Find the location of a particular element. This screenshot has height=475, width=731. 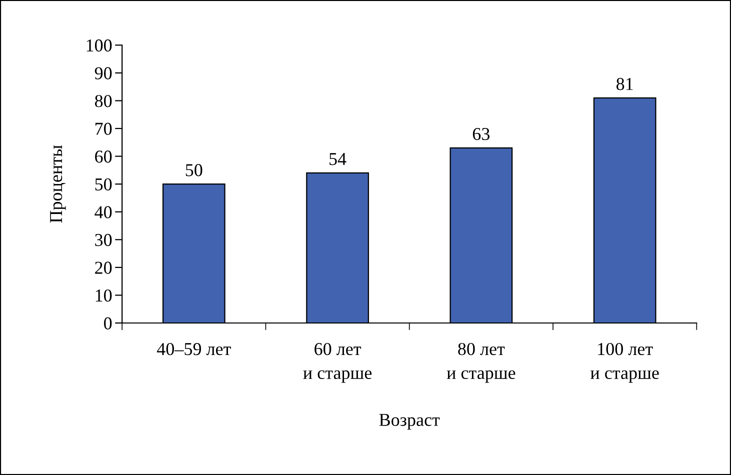

data-label: 63 is located at coordinates (481, 134).